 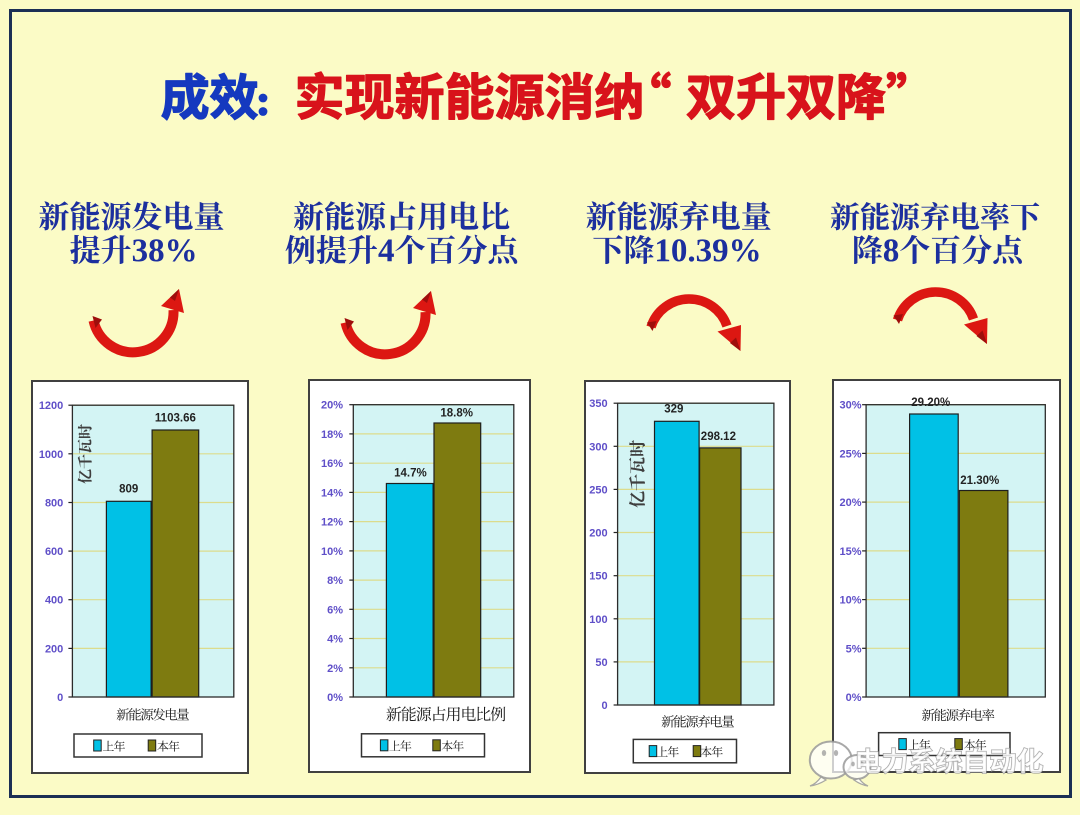 What do you see at coordinates (456, 414) in the screenshot?
I see `svg-text: 18.8%` at bounding box center [456, 414].